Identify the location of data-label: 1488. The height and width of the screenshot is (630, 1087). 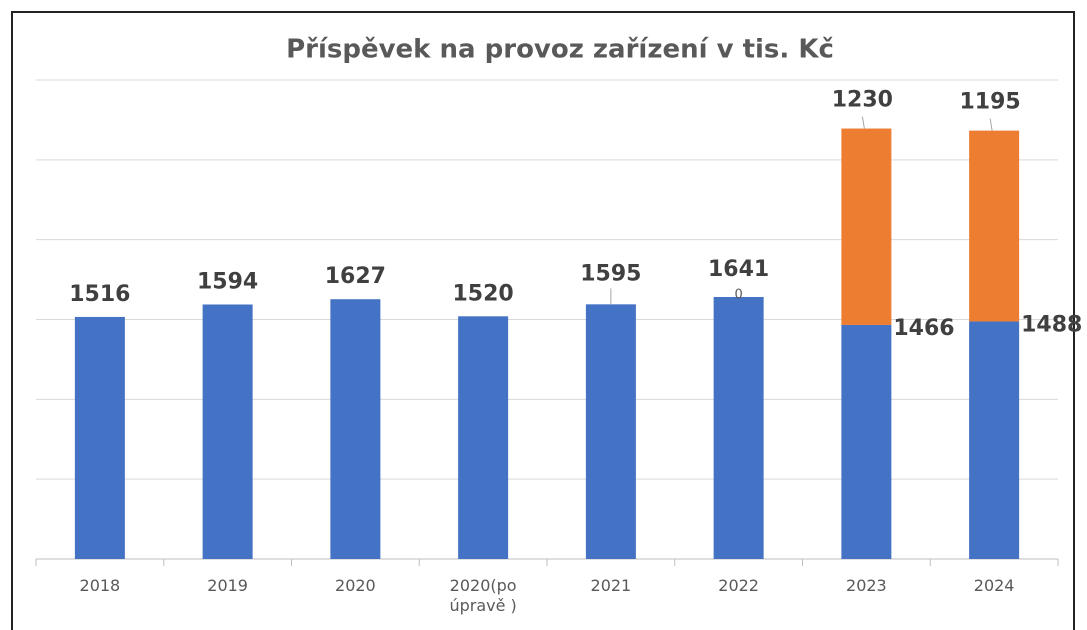
(1051, 324).